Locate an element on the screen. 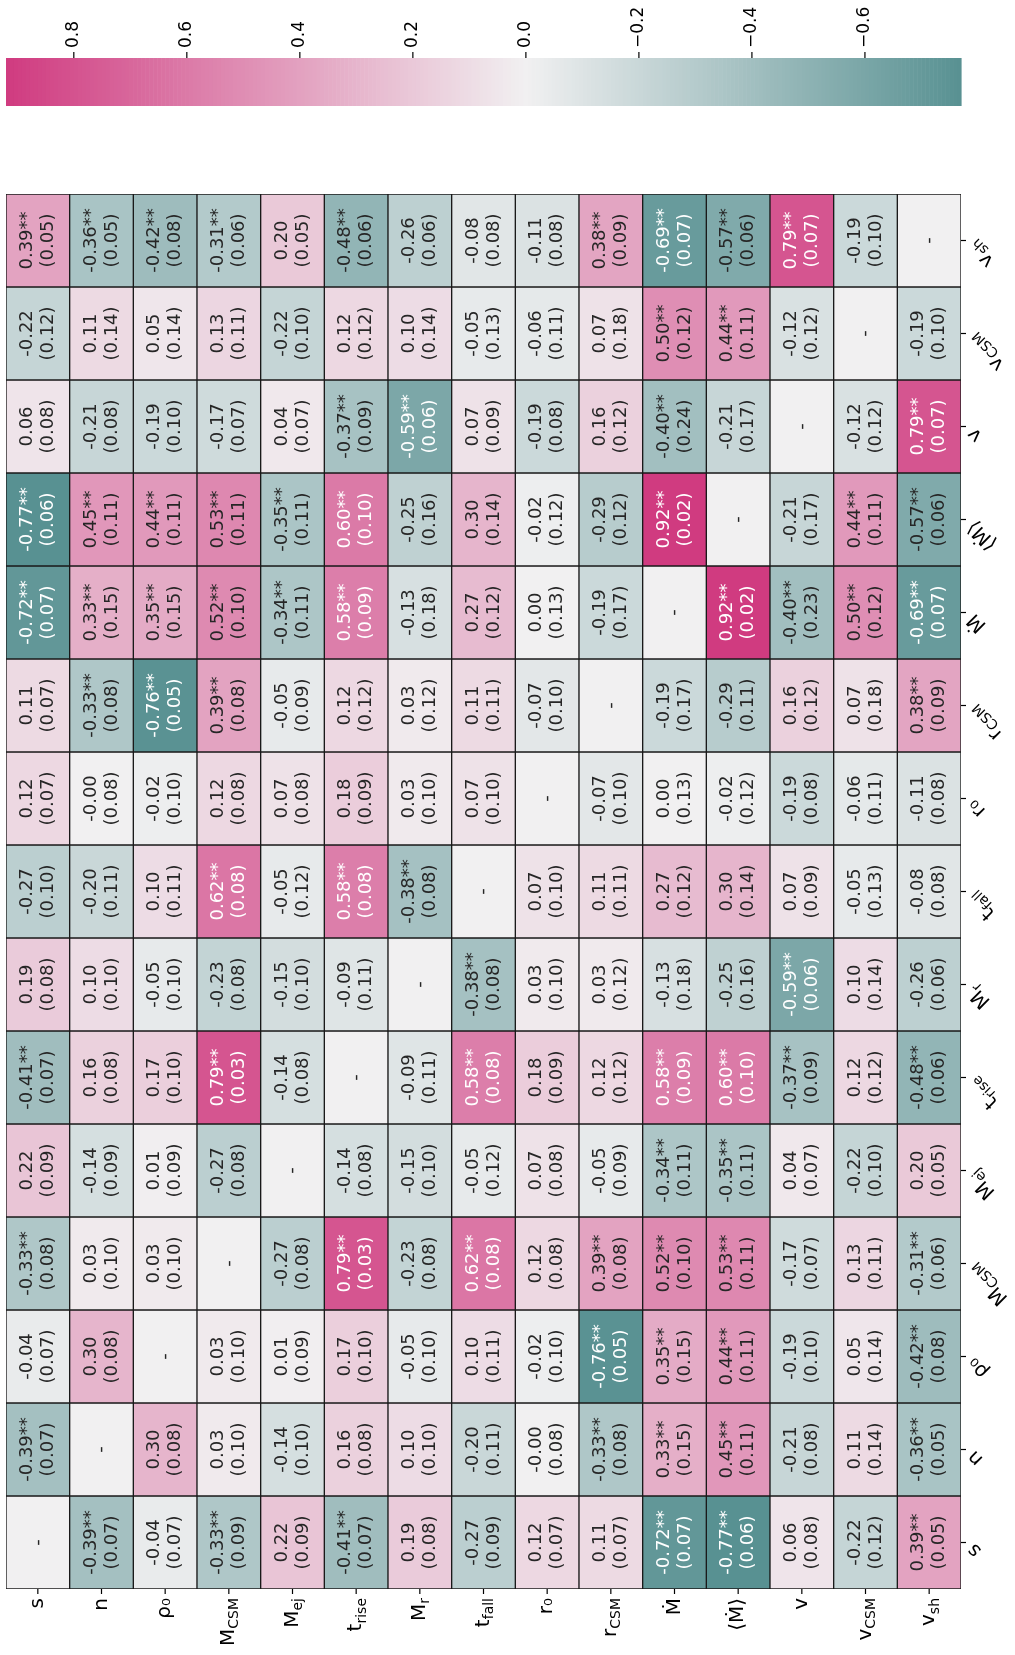  data-label: -0.69** (0.07) is located at coordinates (927, 612).